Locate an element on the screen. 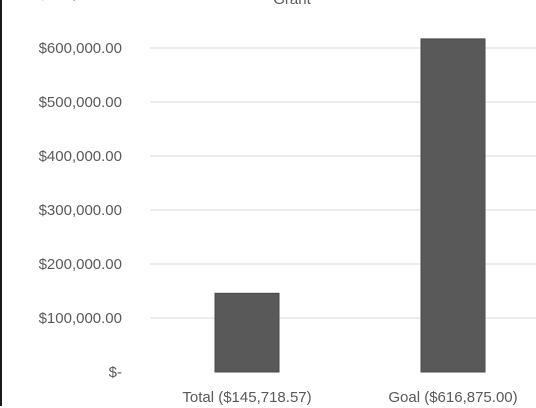 This screenshot has width=536, height=408. x-category-label: Total ($145,718.57) is located at coordinates (246, 397).